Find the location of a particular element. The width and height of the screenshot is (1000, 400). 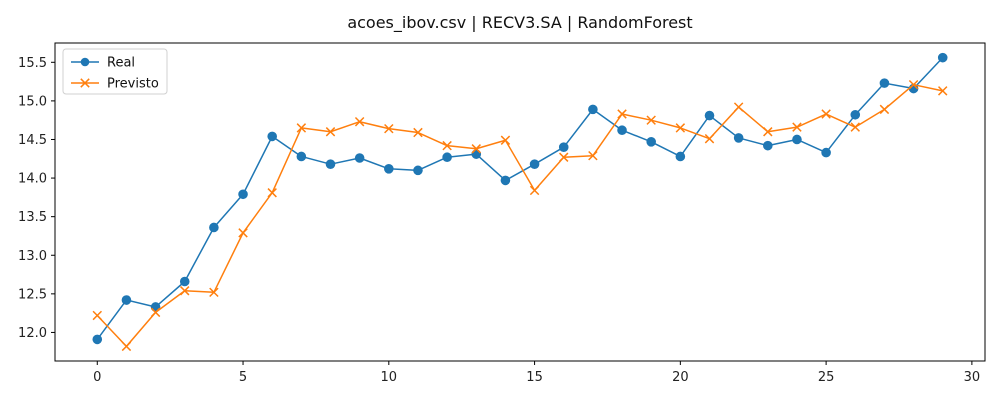

x-tick-label: 25 is located at coordinates (826, 377).